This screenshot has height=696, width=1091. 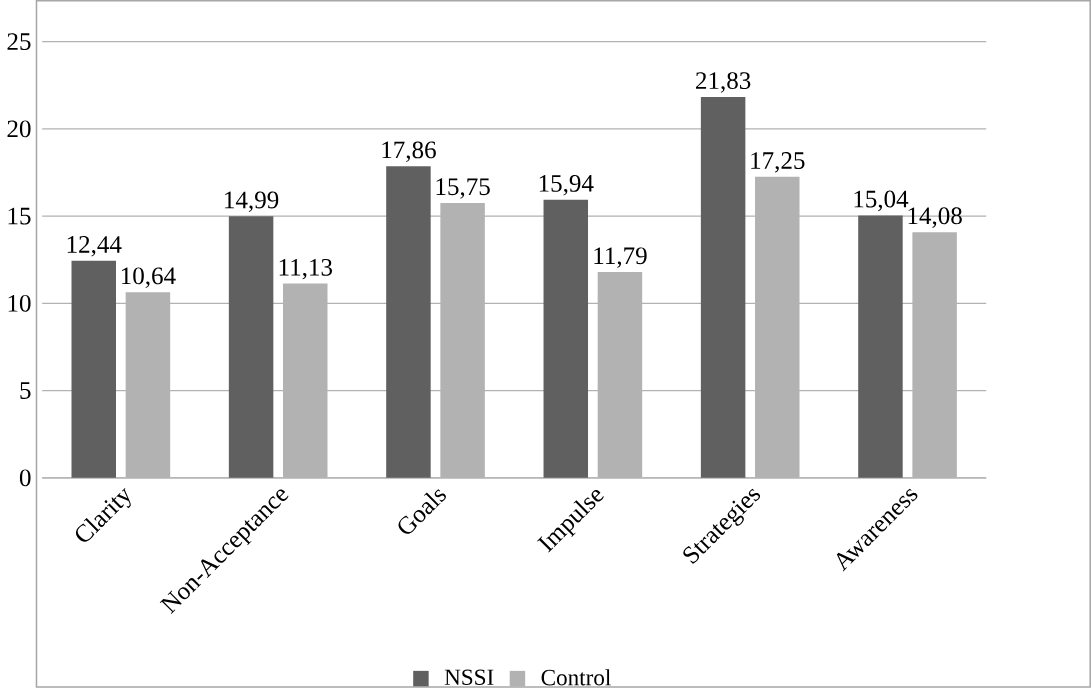 I want to click on legend-label: Control, so click(x=576, y=677).